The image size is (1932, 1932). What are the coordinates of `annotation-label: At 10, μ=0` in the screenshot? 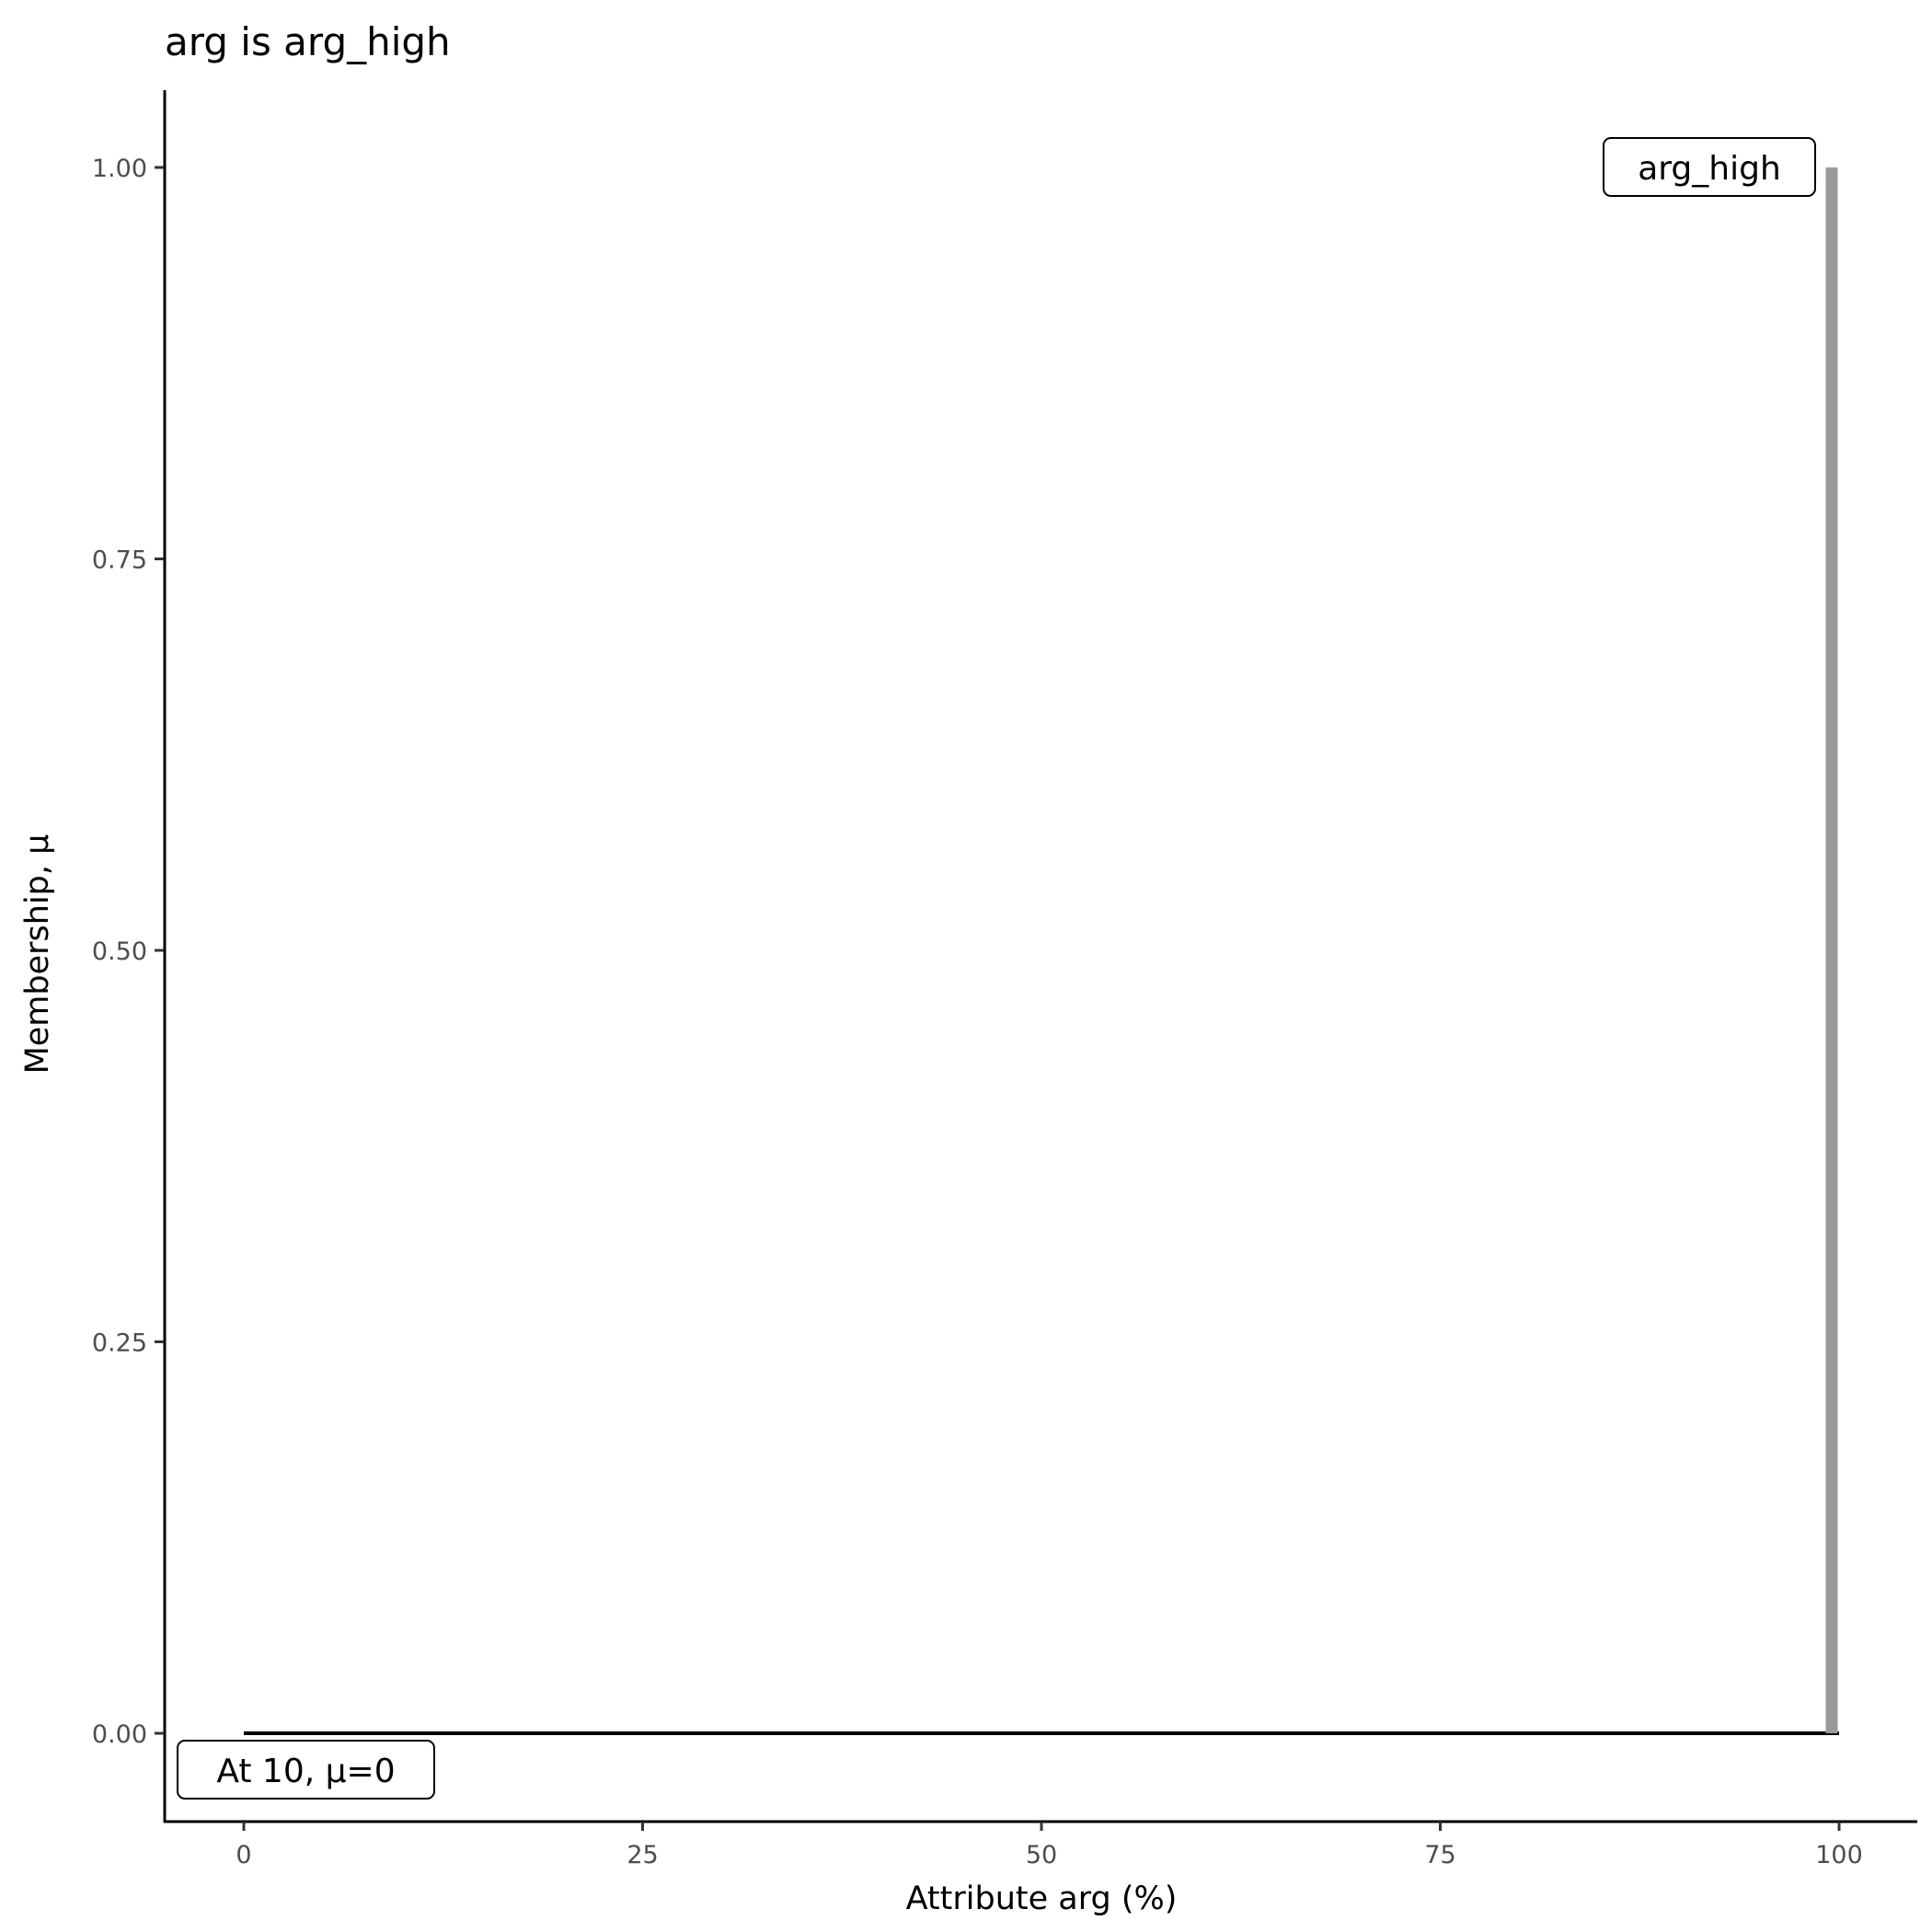 It's located at (306, 1770).